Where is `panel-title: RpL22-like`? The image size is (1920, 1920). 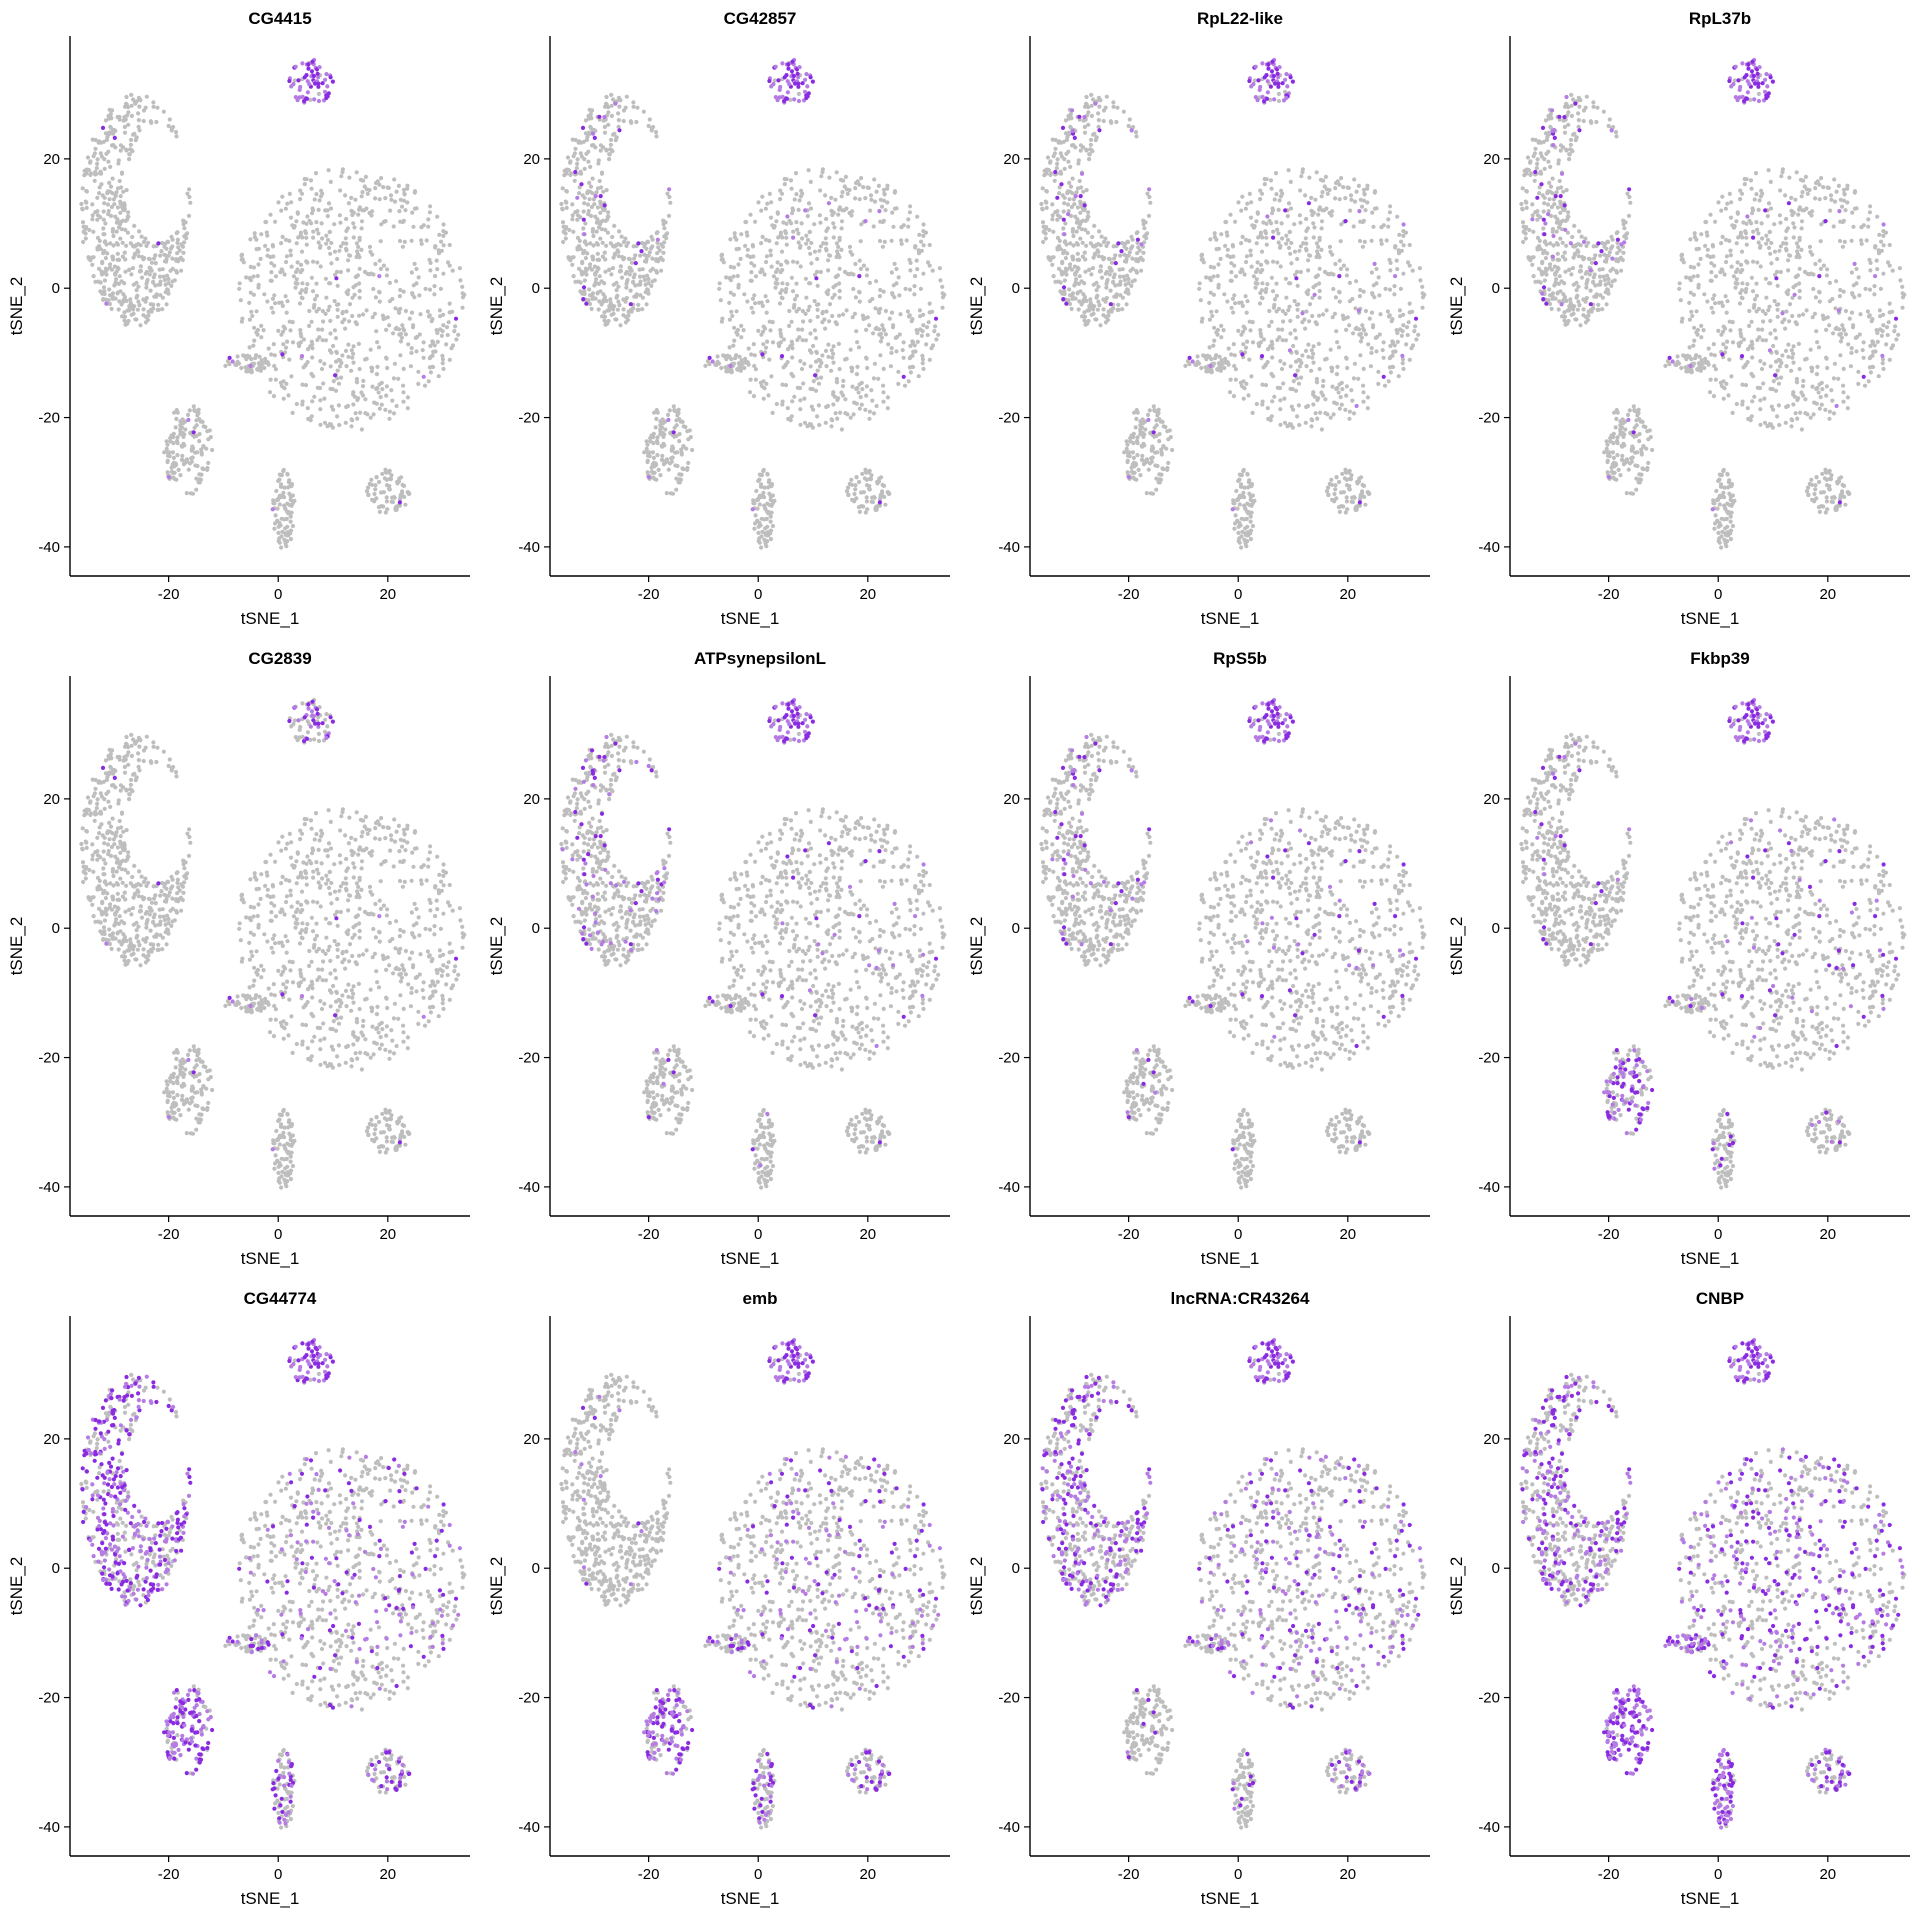
panel-title: RpL22-like is located at coordinates (1240, 18).